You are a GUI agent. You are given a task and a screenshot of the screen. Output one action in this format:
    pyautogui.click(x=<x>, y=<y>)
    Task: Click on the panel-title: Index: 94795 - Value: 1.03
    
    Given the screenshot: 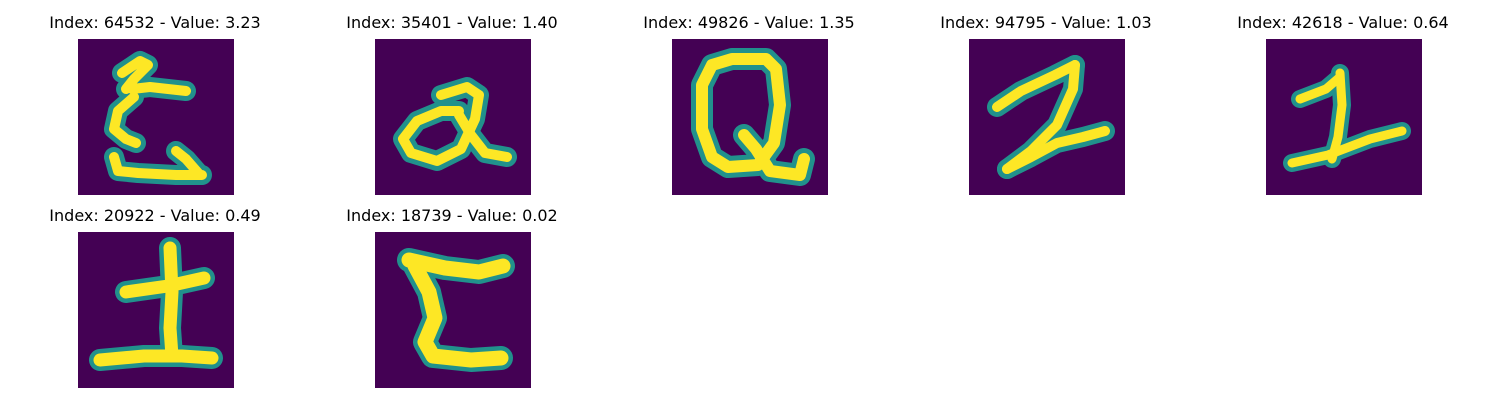 What is the action you would take?
    pyautogui.click(x=1046, y=22)
    